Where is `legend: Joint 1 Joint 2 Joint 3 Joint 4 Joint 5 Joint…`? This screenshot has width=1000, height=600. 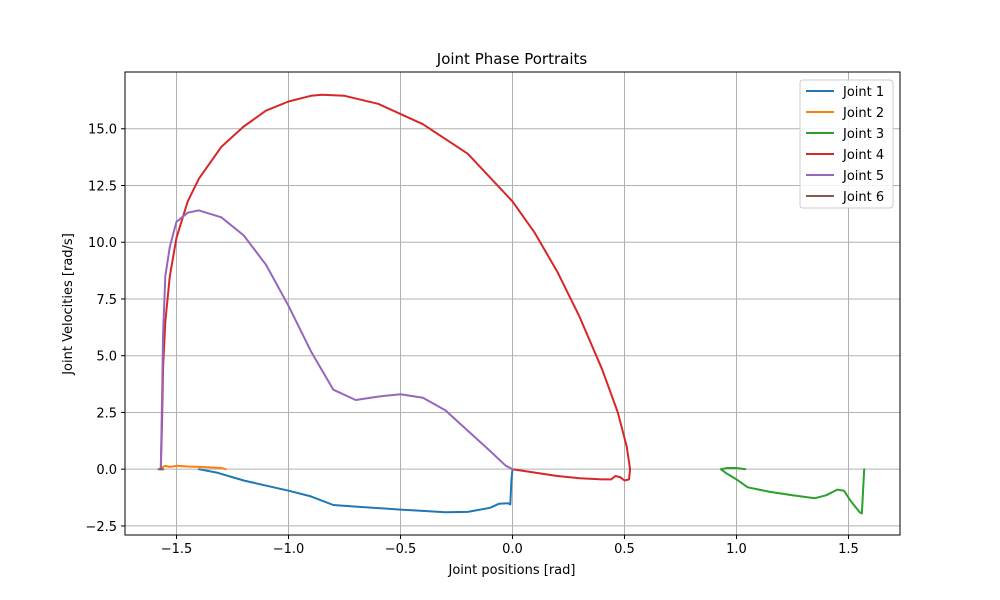 legend: Joint 1 Joint 2 Joint 3 Joint 4 Joint 5 Joint… is located at coordinates (846, 144).